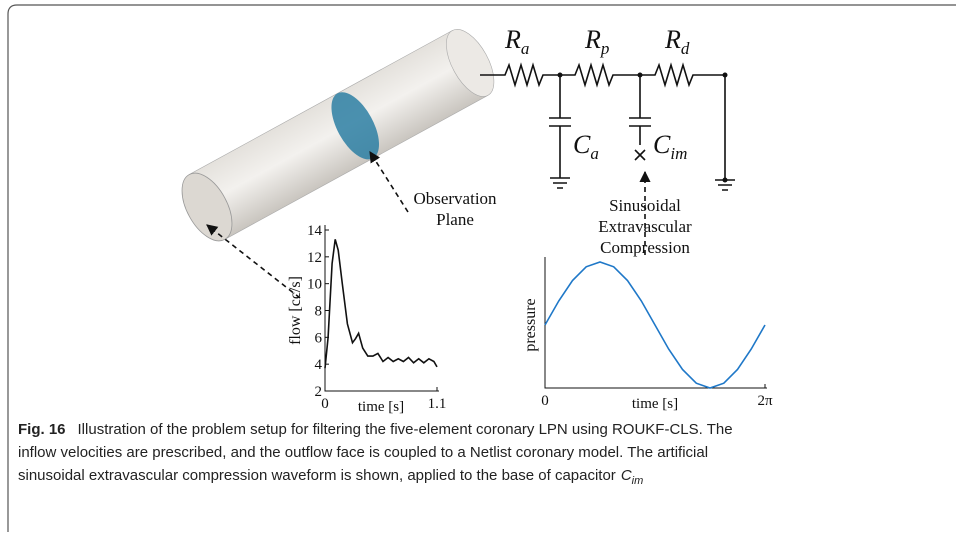  I want to click on vessel, so click(338, 135).